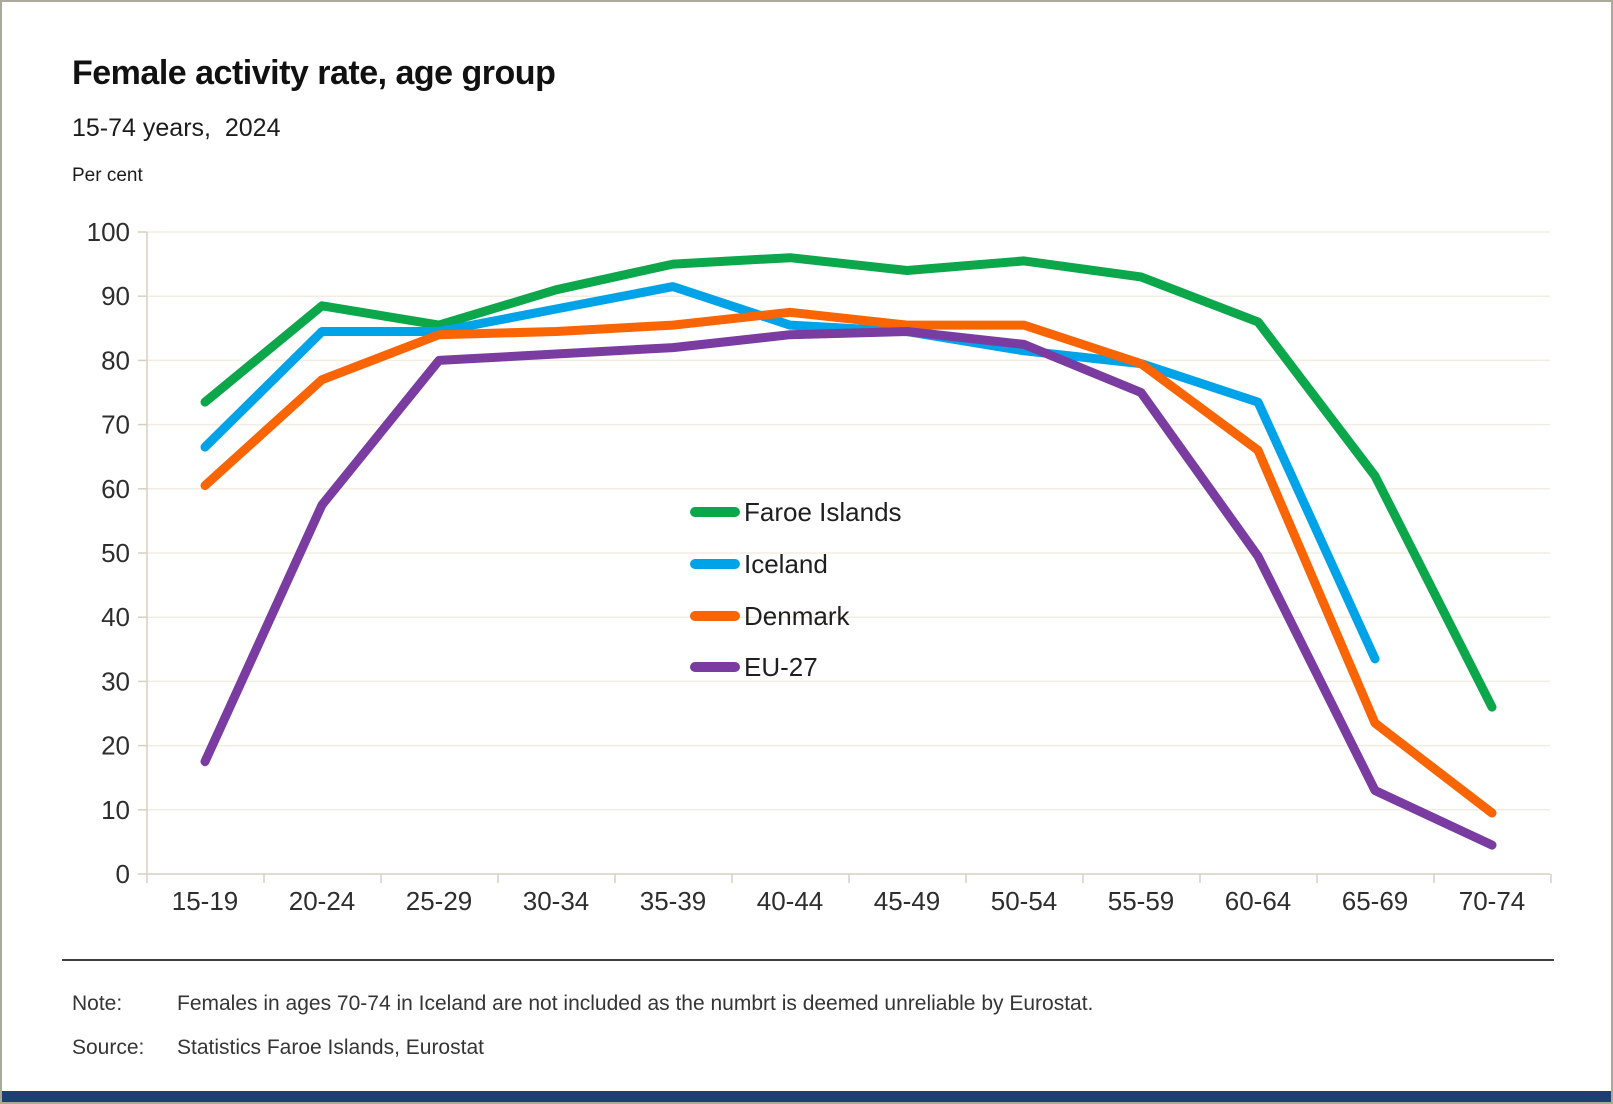  Describe the element at coordinates (107, 175) in the screenshot. I see `y-axis-unit-label: Per cent` at that location.